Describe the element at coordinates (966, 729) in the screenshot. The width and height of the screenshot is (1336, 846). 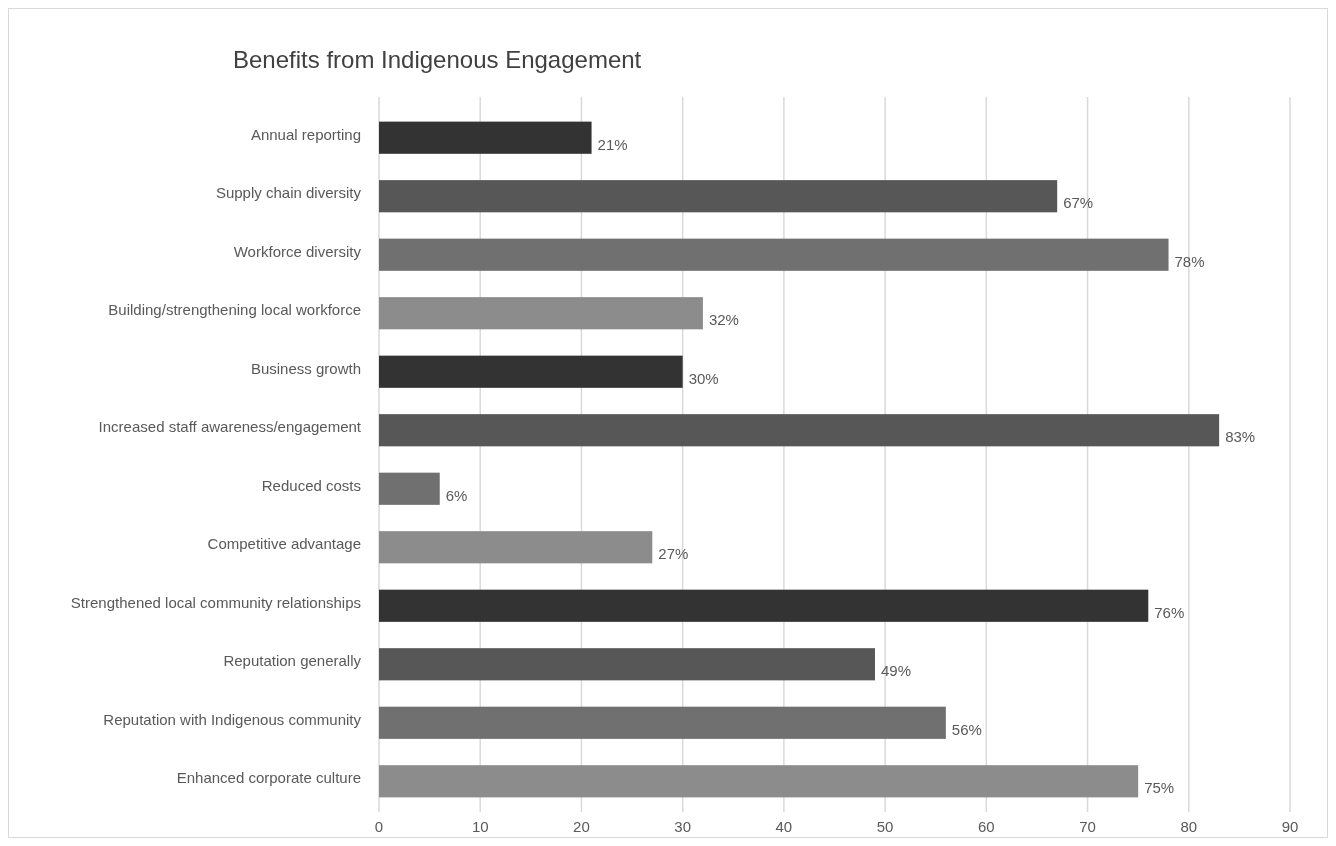
I see `data-label: 56%` at that location.